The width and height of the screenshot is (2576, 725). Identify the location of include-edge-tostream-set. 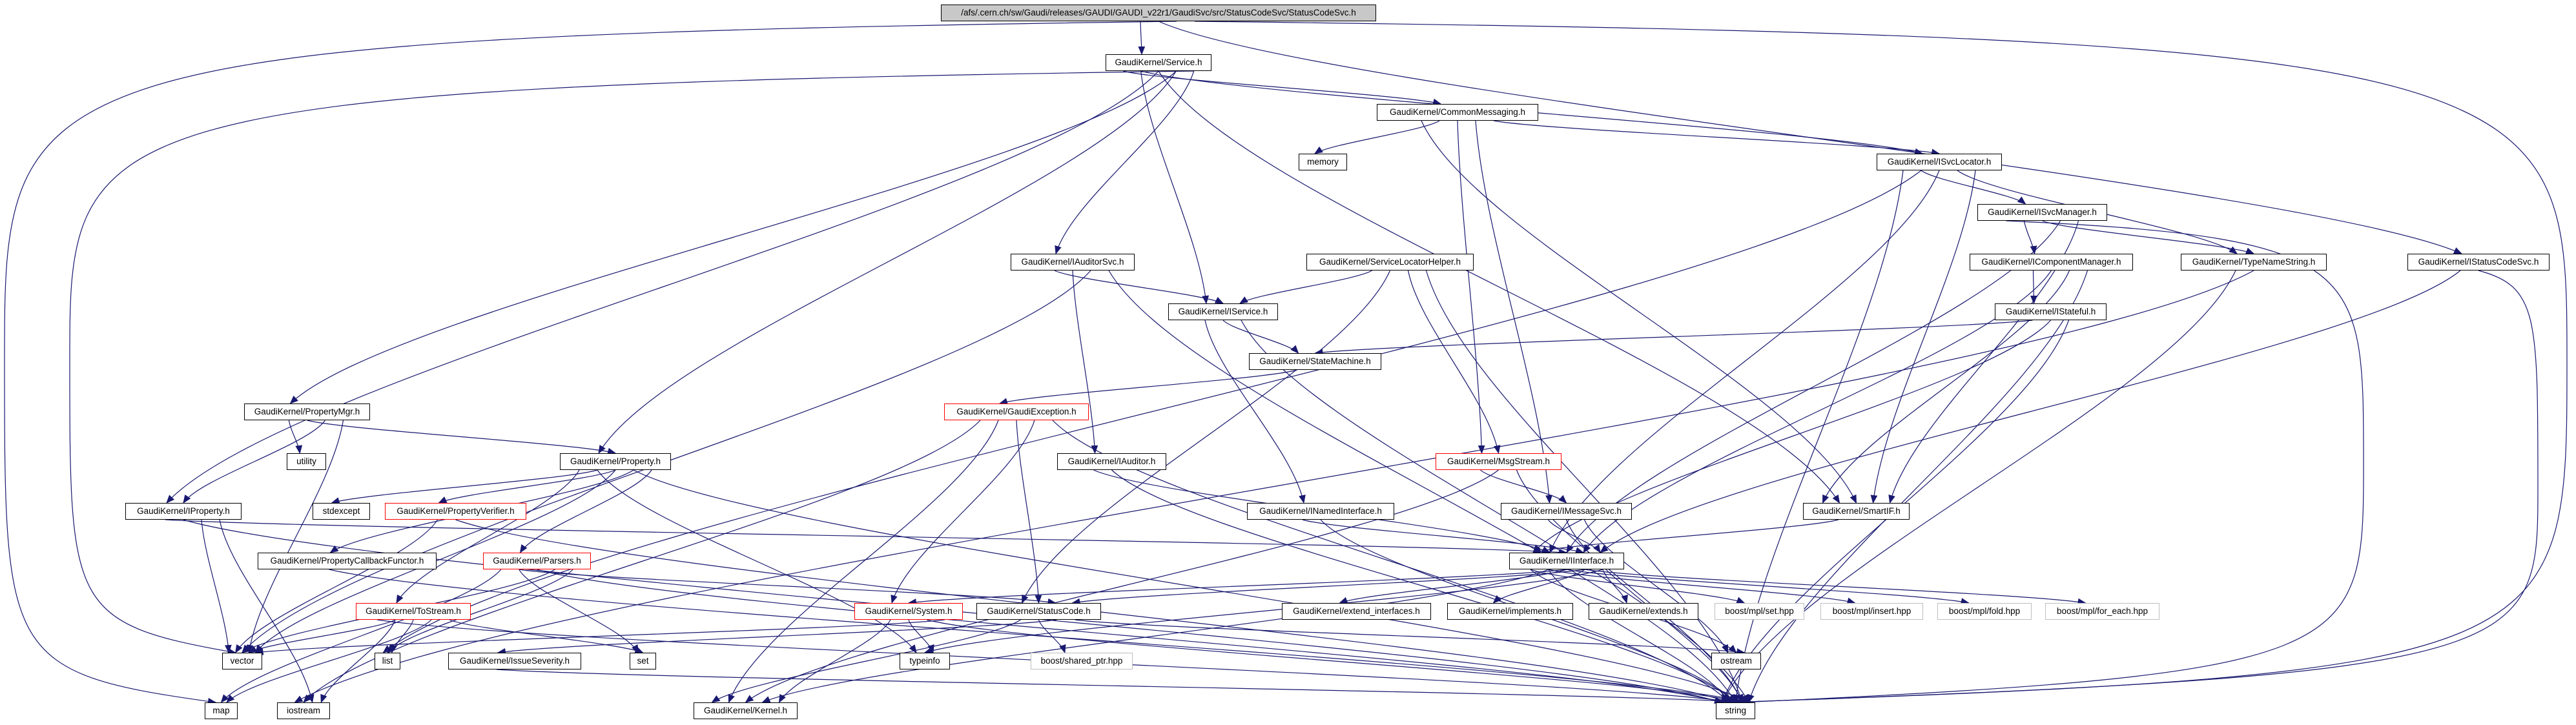
(546, 636).